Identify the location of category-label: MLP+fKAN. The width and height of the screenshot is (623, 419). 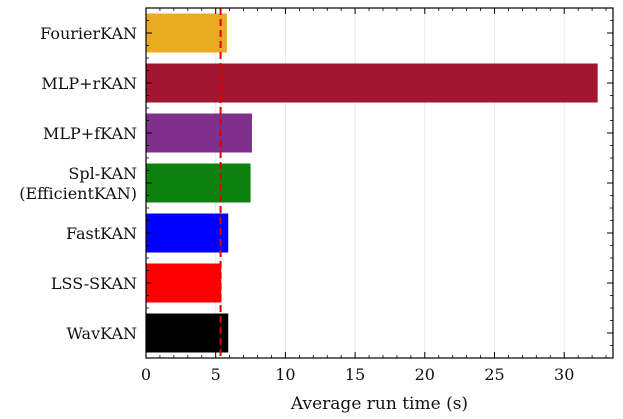
(90, 133).